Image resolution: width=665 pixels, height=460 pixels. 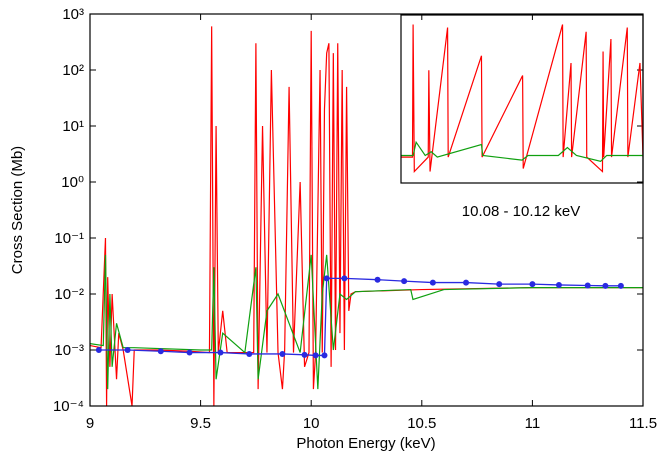 I want to click on inset-title: 10.08 - 10.12 keV, so click(x=521, y=211).